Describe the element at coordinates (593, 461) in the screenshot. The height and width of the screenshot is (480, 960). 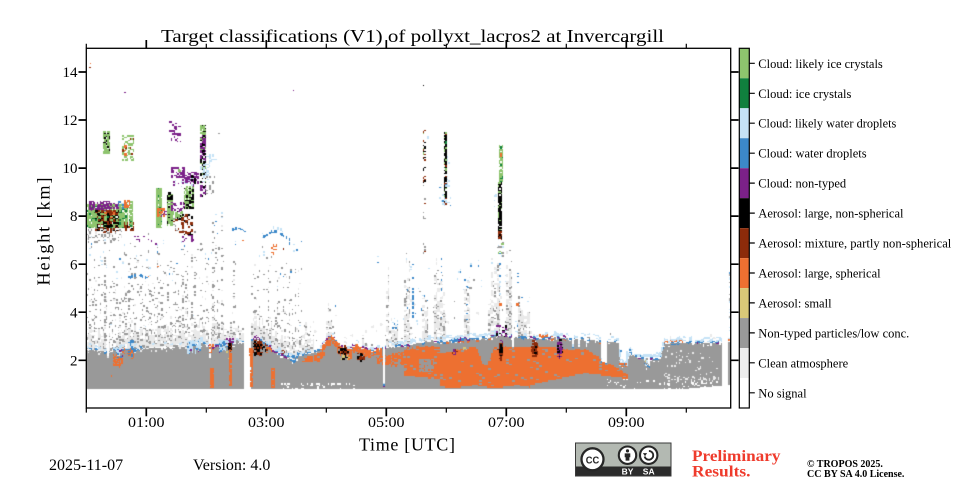
I see `svg-text: CC` at that location.